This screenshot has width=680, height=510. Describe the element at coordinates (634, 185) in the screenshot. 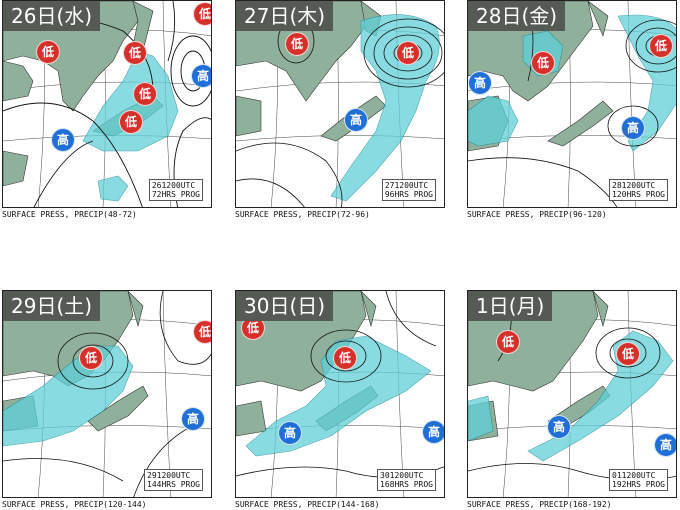

I see `valid-time: 281200UTC` at that location.